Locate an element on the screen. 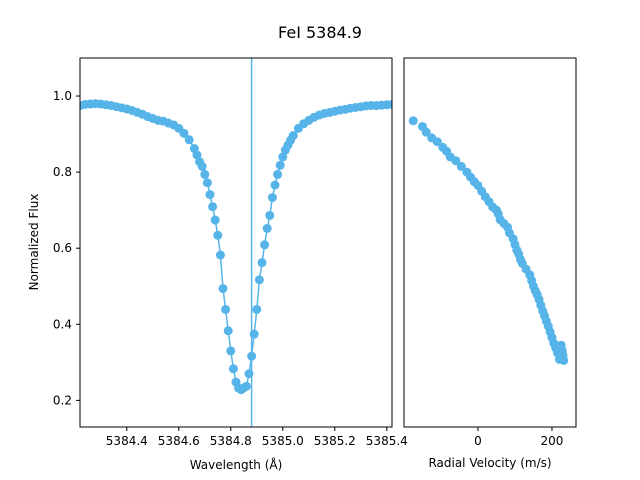 The image size is (640, 480). x-tick-label: 5385.2 is located at coordinates (335, 441).